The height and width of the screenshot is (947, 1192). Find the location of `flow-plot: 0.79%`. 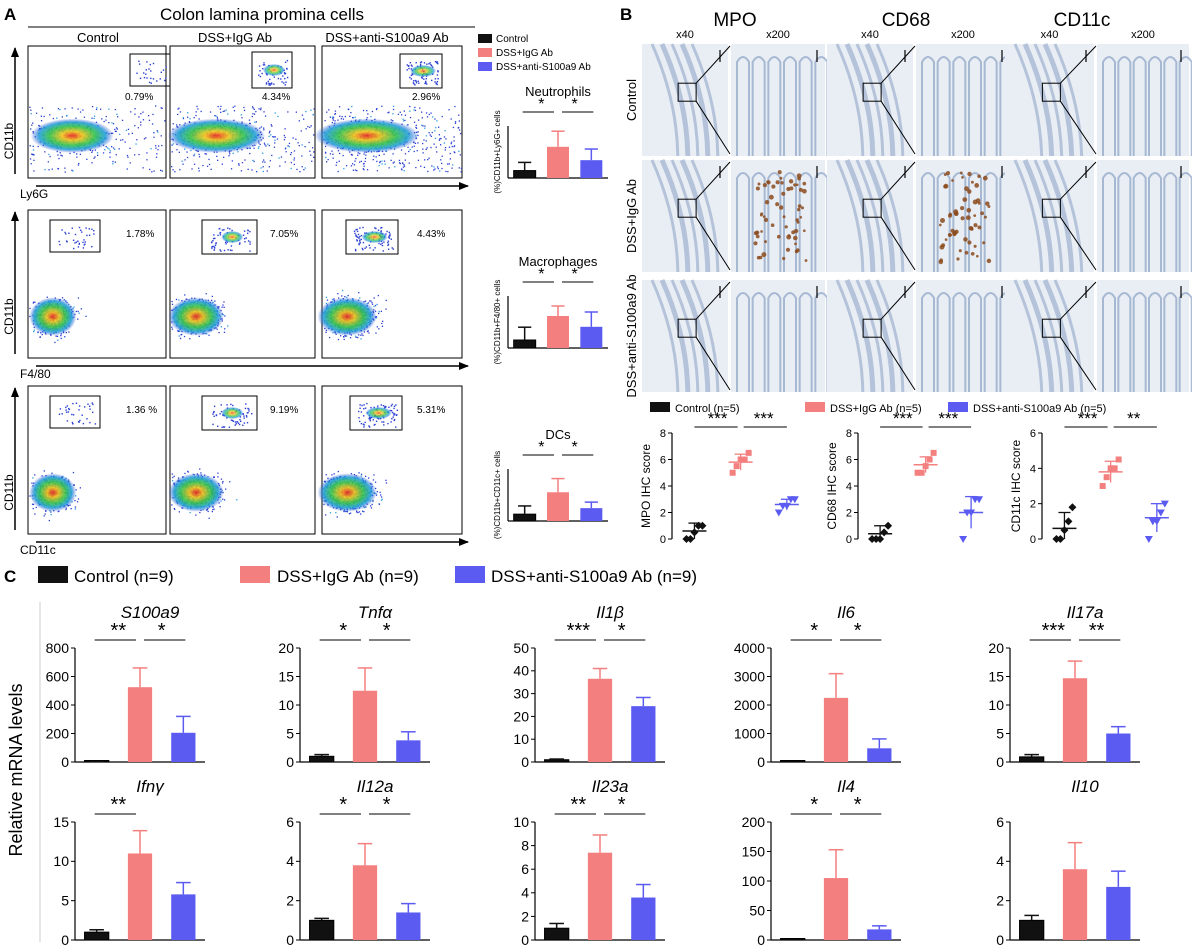

flow-plot: 0.79% is located at coordinates (99, 112).